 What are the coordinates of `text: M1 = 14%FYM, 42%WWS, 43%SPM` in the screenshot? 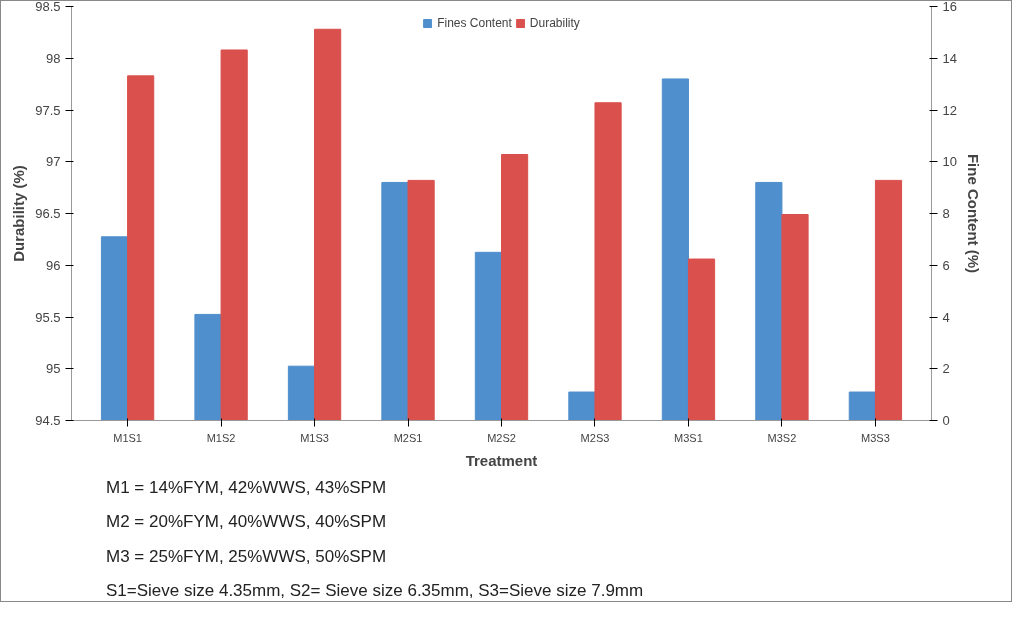 It's located at (247, 488).